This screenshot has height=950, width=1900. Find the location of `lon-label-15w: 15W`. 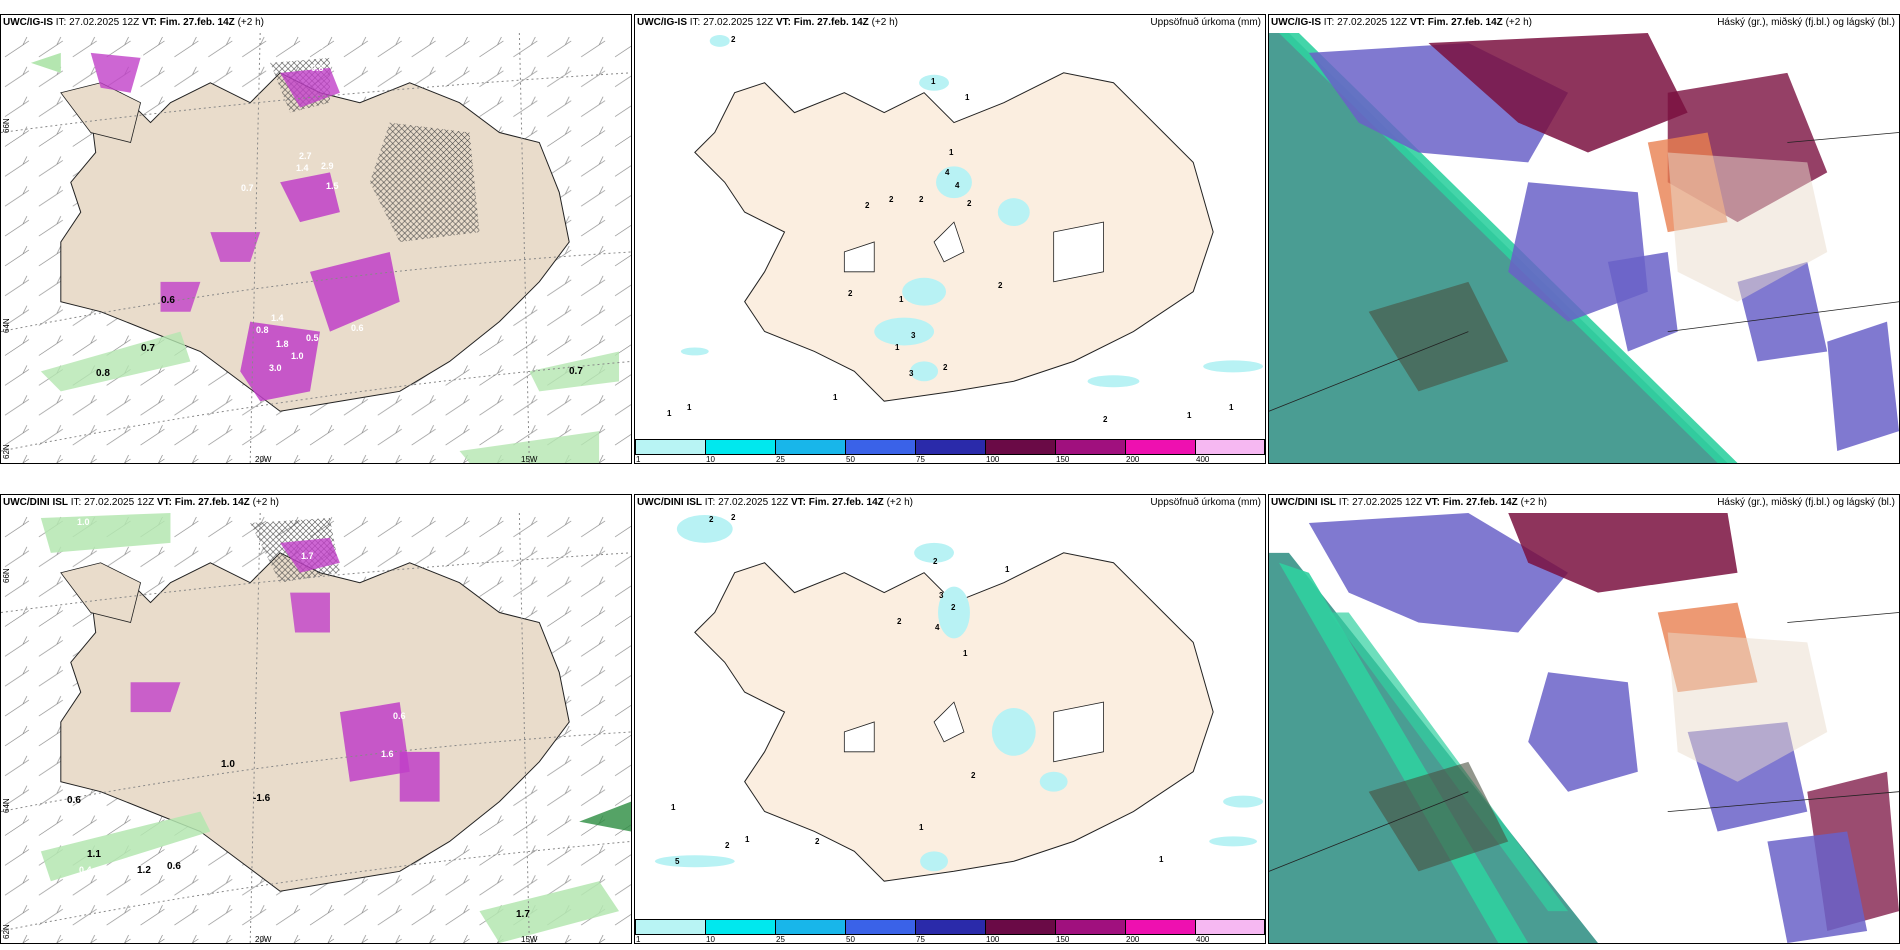

lon-label-15w: 15W is located at coordinates (529, 459).